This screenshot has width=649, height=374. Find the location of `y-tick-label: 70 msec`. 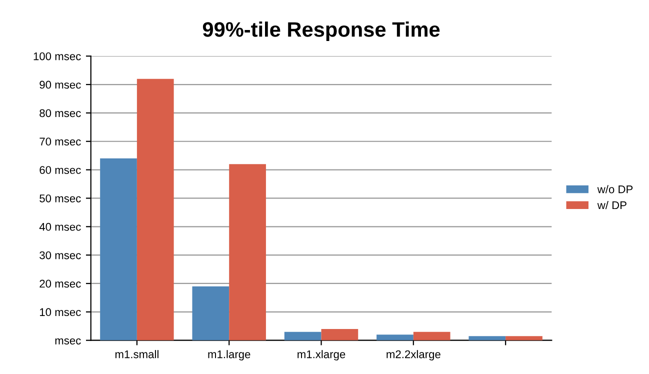

y-tick-label: 70 msec is located at coordinates (60, 142).